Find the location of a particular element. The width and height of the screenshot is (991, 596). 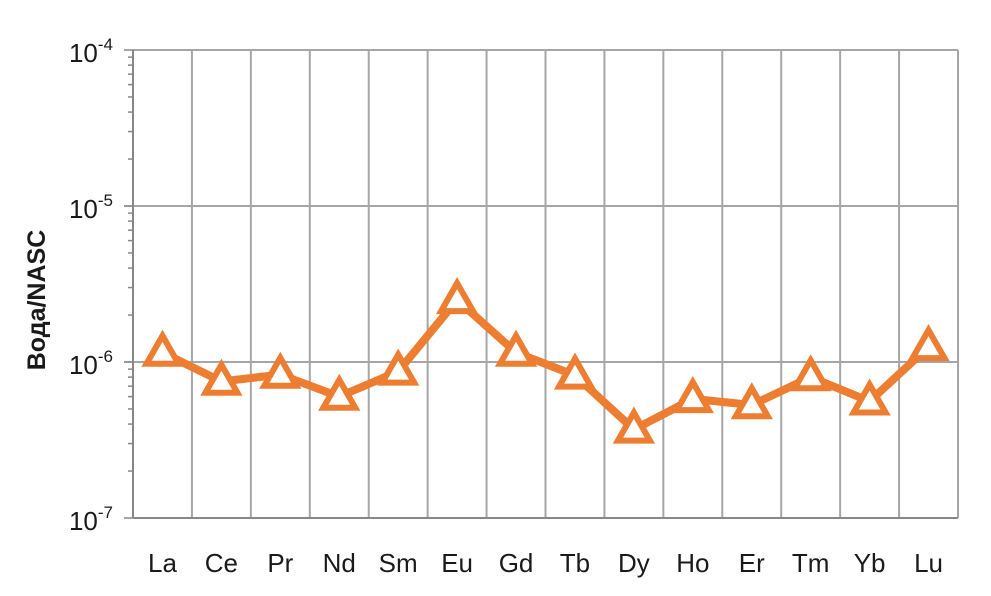

y-tick-labels: 10⁻⁴ 10⁻⁵ 10⁻⁶ 10⁻⁷ is located at coordinates (91, 285).